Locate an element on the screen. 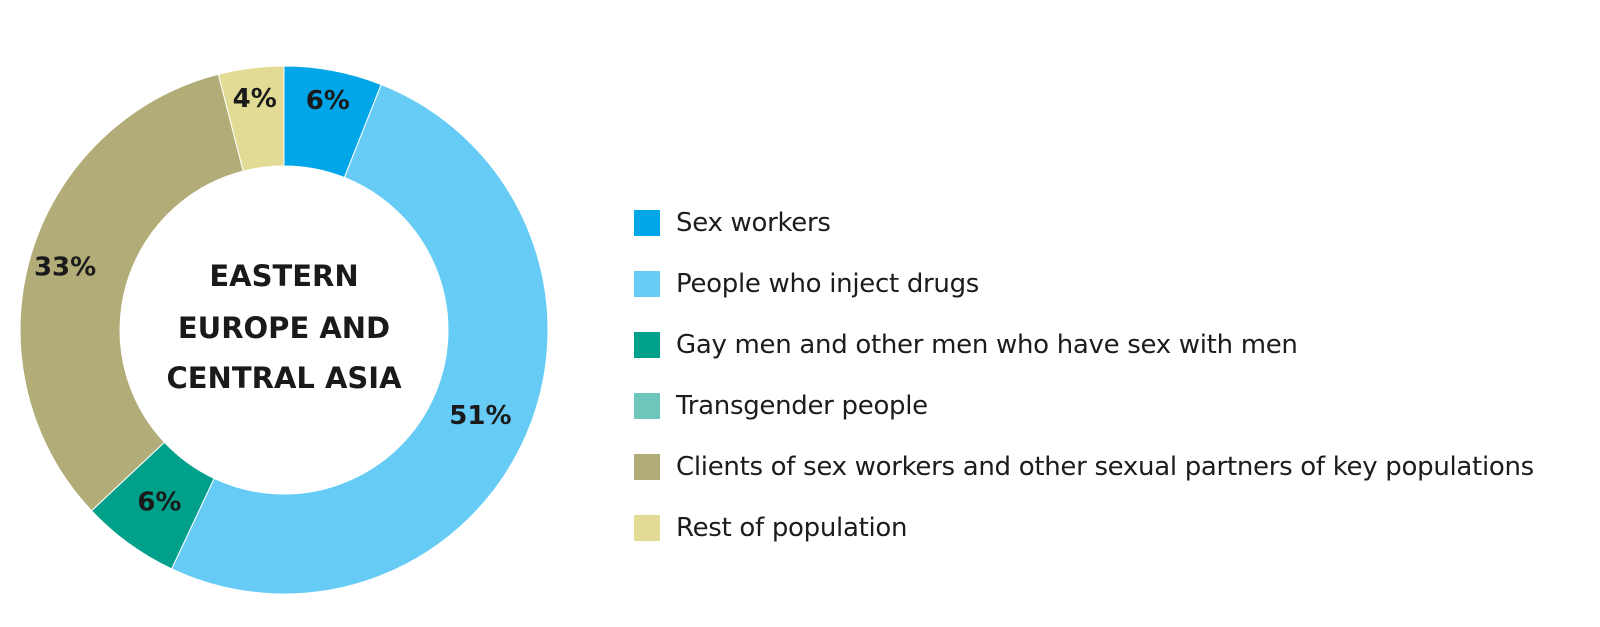  legend-item-transgender-people: Transgender people is located at coordinates (1114, 405).